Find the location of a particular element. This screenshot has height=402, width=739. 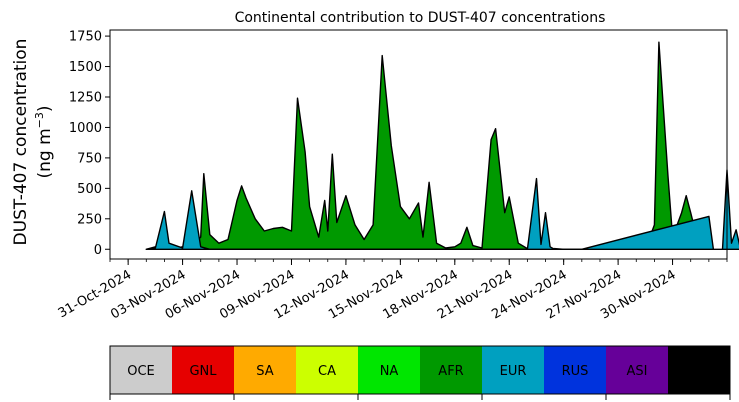

legend: OCE GNL SA CA NA AFR EUR RUS ASI AUS is located at coordinates (420, 372).